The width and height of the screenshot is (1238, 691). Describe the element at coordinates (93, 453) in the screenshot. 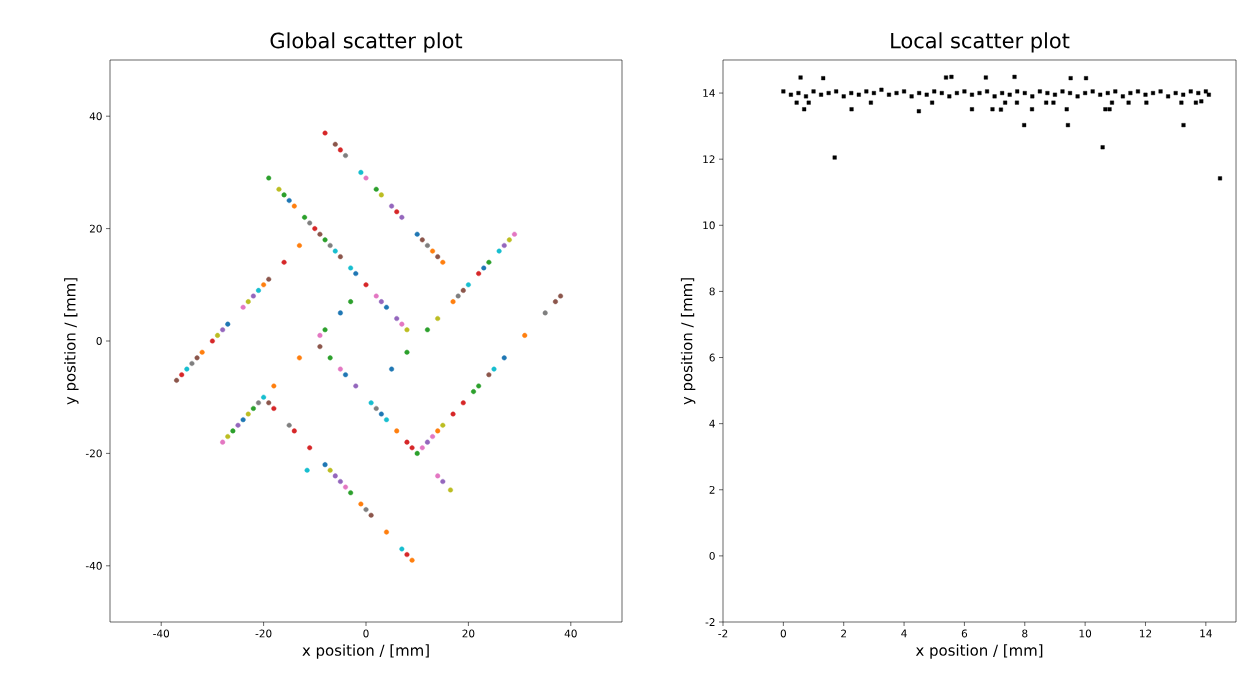

I see `y-tick-label: -20` at that location.